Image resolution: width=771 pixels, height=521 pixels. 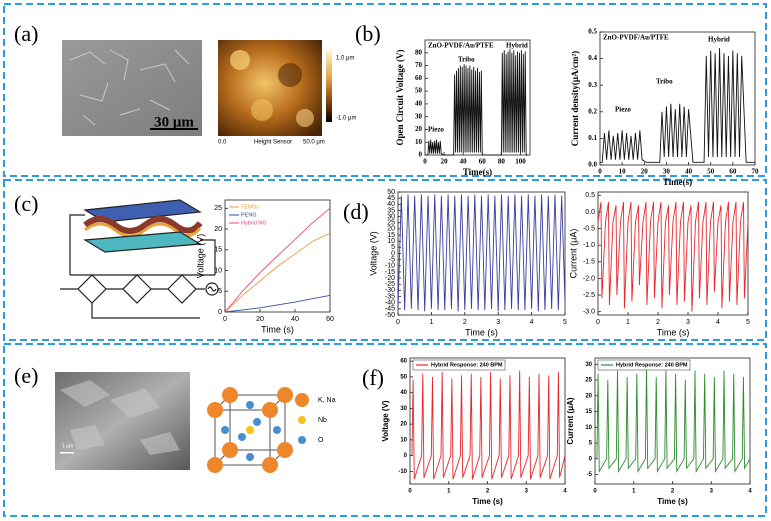 What do you see at coordinates (390, 296) in the screenshot?
I see `y-tick-label: -35` at bounding box center [390, 296].